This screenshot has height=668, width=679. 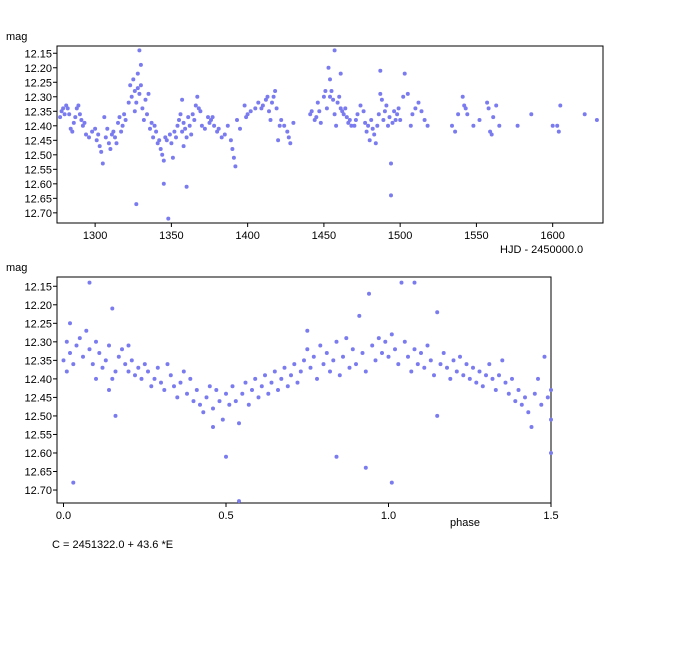 I want to click on x-tick-label: 1350, so click(x=171, y=236).